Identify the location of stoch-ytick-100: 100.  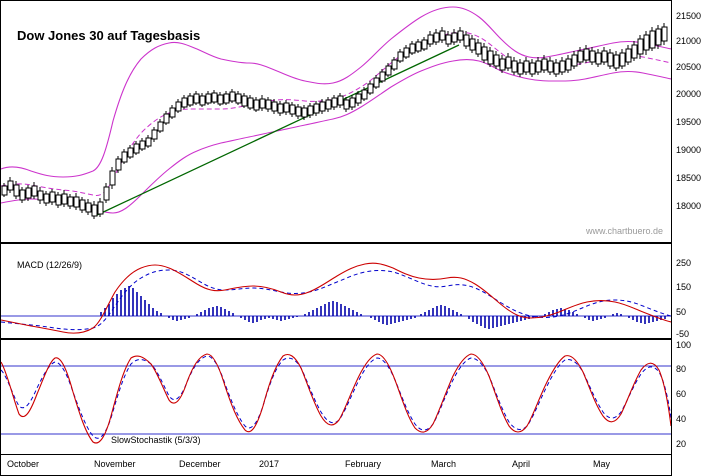
(684, 345).